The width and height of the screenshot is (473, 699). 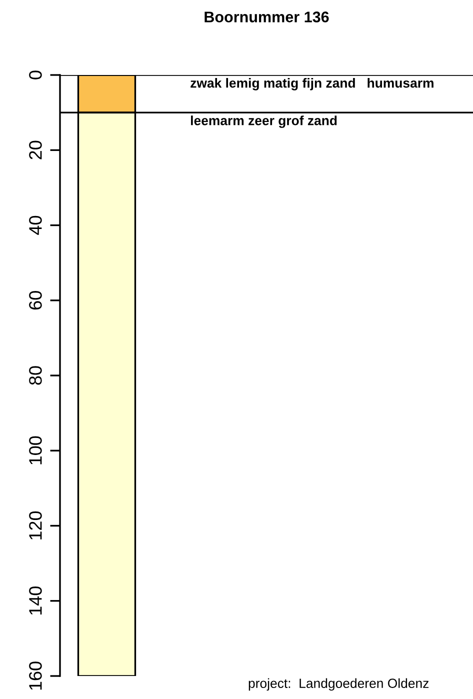 I want to click on text: project: Landgoederen Oldenz, so click(x=338, y=684).